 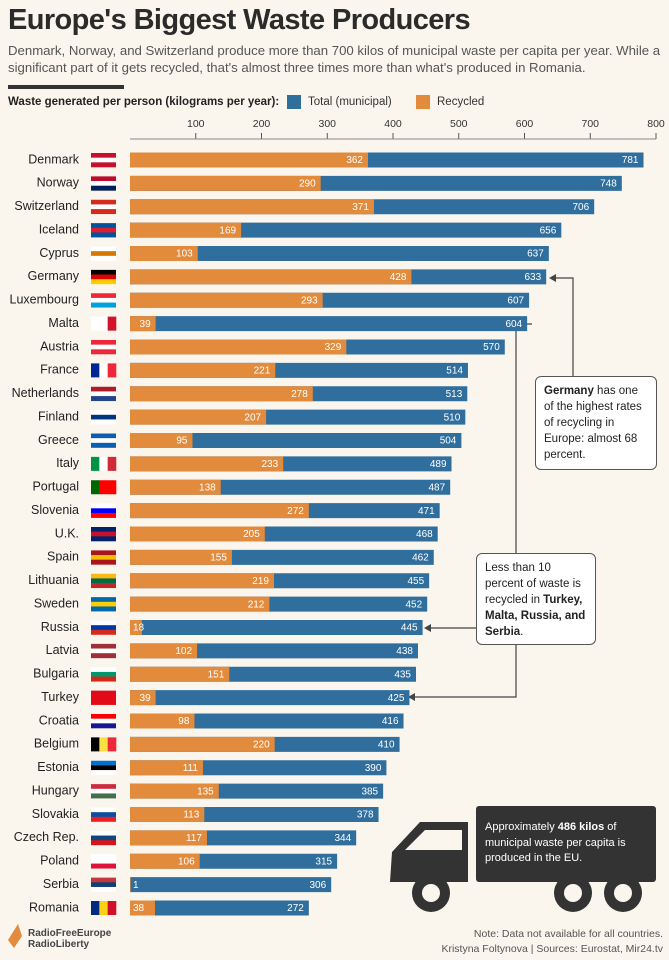 What do you see at coordinates (533, 277) in the screenshot?
I see `value-label: 633` at bounding box center [533, 277].